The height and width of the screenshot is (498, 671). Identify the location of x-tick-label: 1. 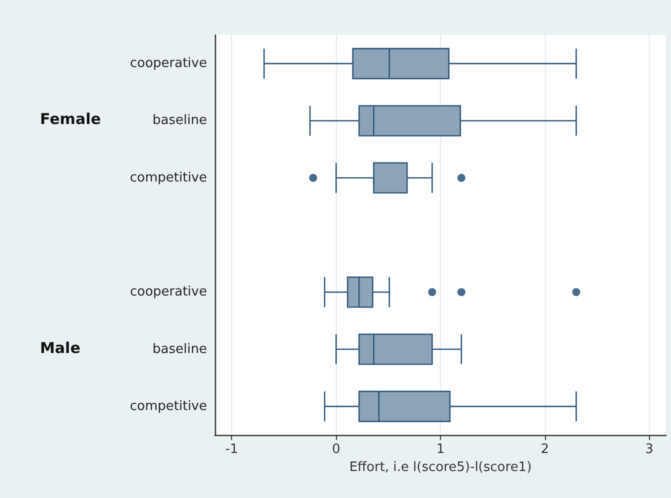
(440, 449).